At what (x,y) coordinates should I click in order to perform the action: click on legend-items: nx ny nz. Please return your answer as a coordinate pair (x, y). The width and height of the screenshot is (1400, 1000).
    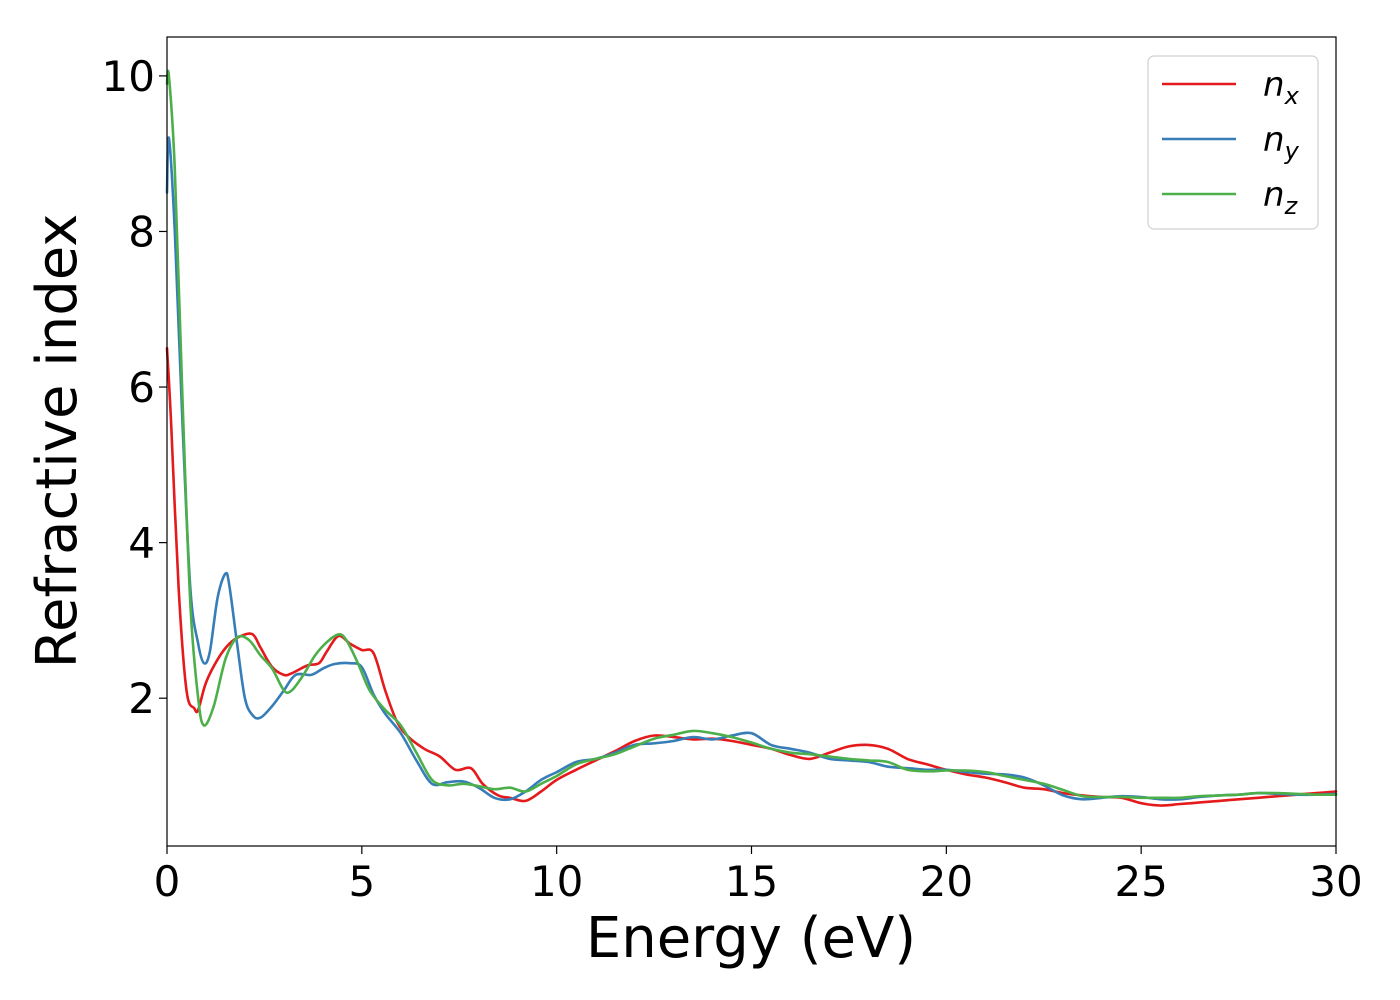
    Looking at the image, I should click on (1231, 142).